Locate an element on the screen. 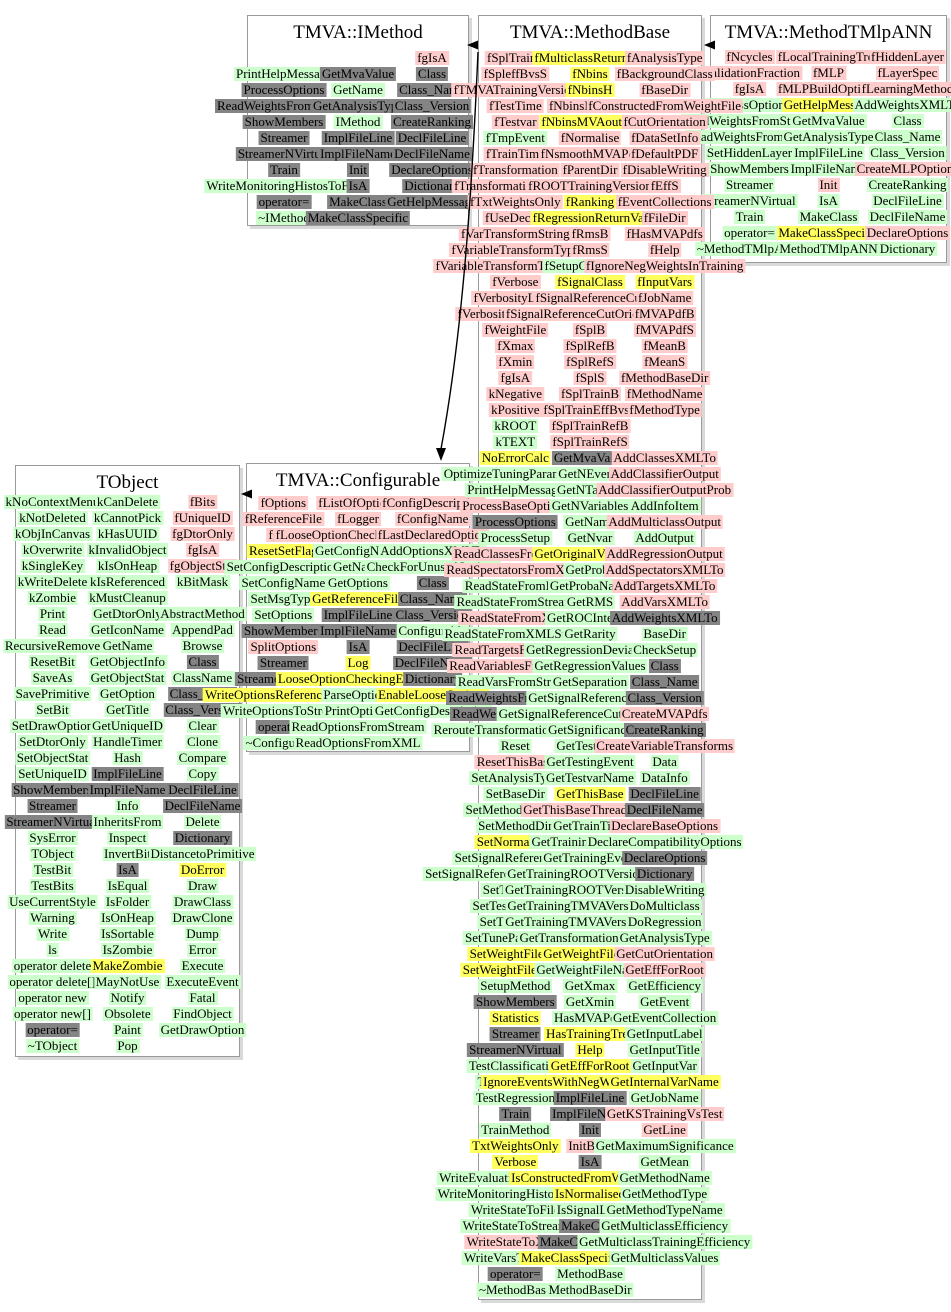  member-fmethodbasedir: fMethodBaseDir is located at coordinates (664, 377).